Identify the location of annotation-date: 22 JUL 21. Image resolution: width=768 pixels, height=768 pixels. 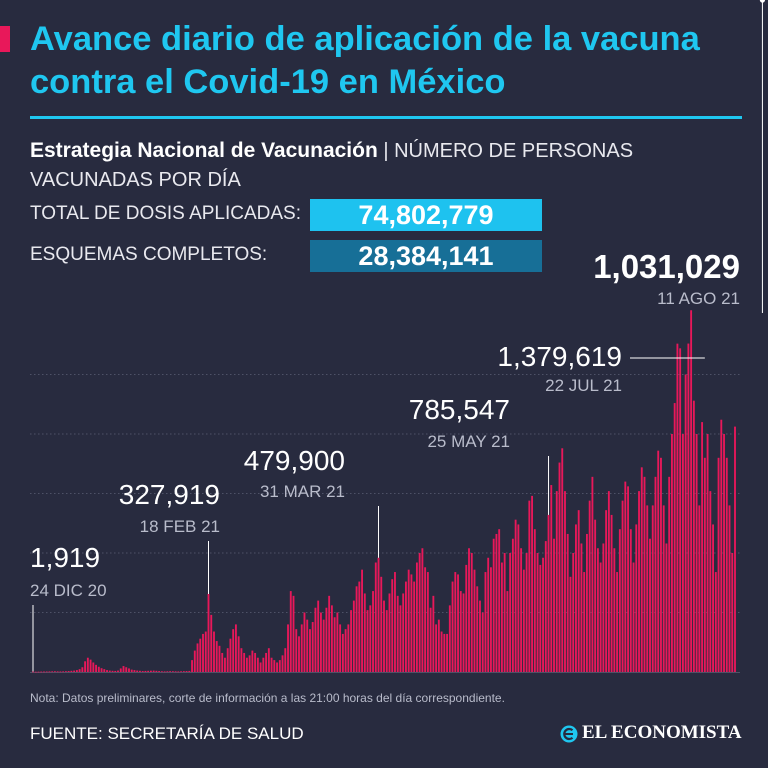
(583, 385).